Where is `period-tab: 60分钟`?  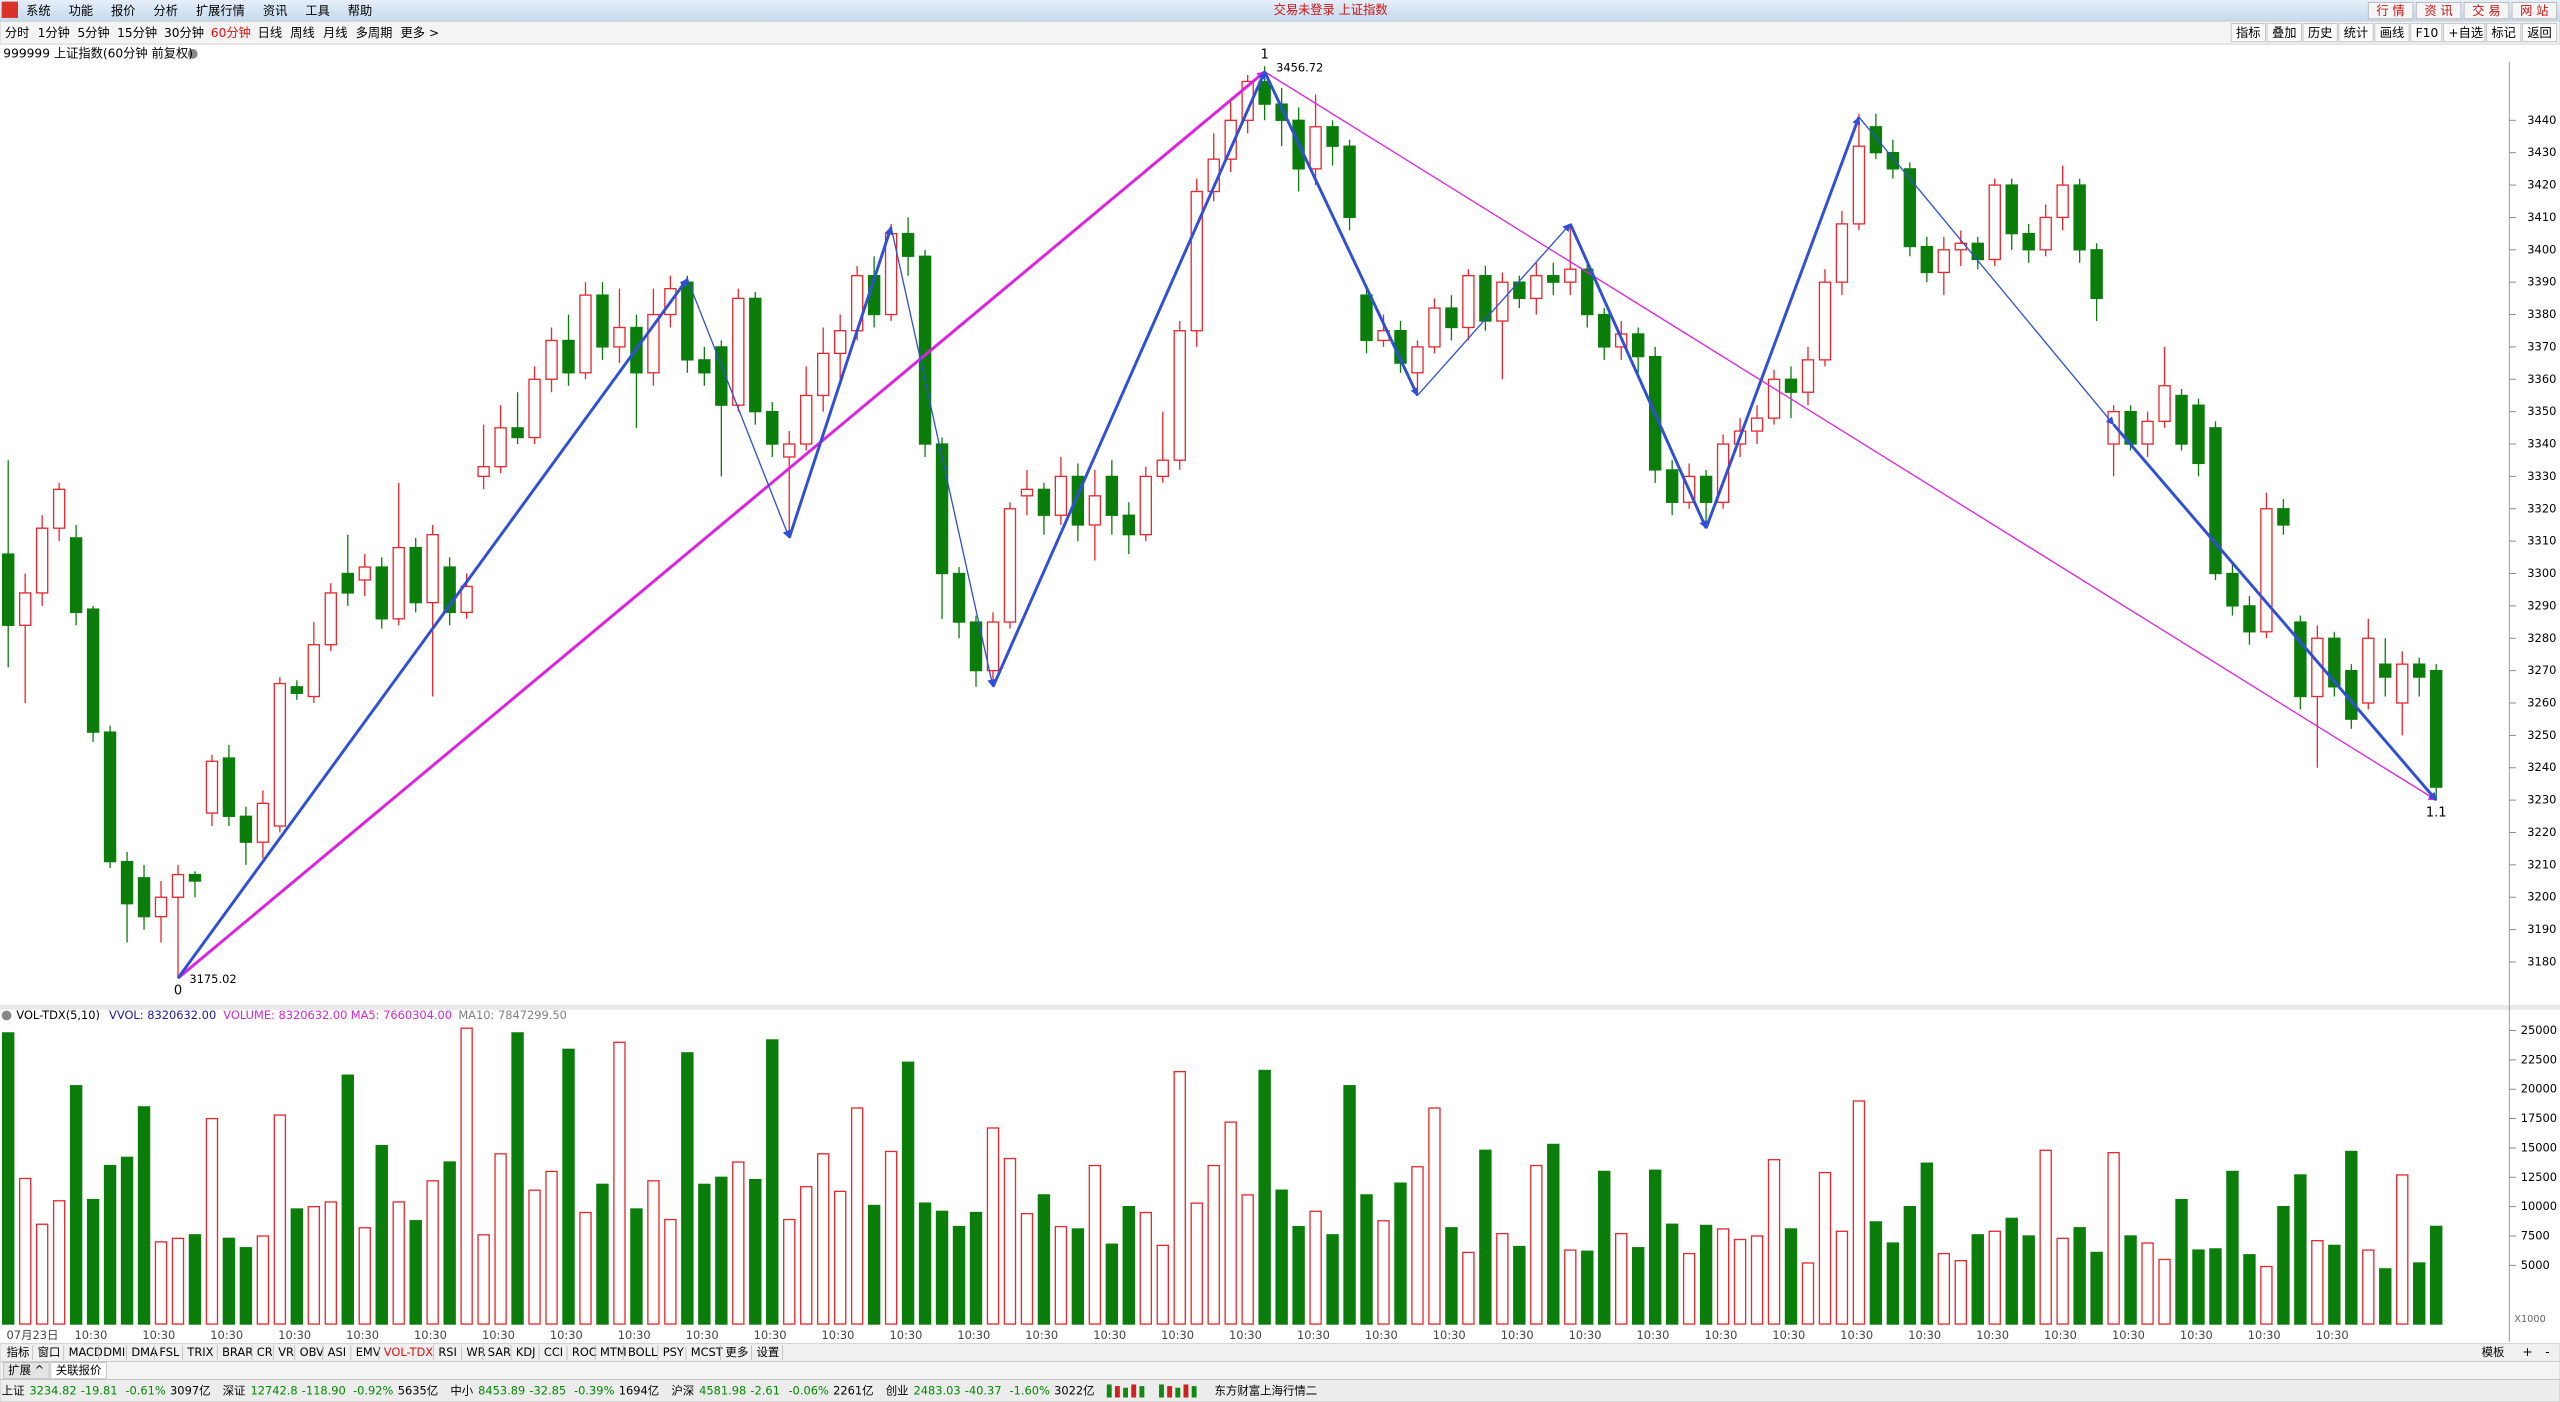 period-tab: 60分钟 is located at coordinates (231, 32).